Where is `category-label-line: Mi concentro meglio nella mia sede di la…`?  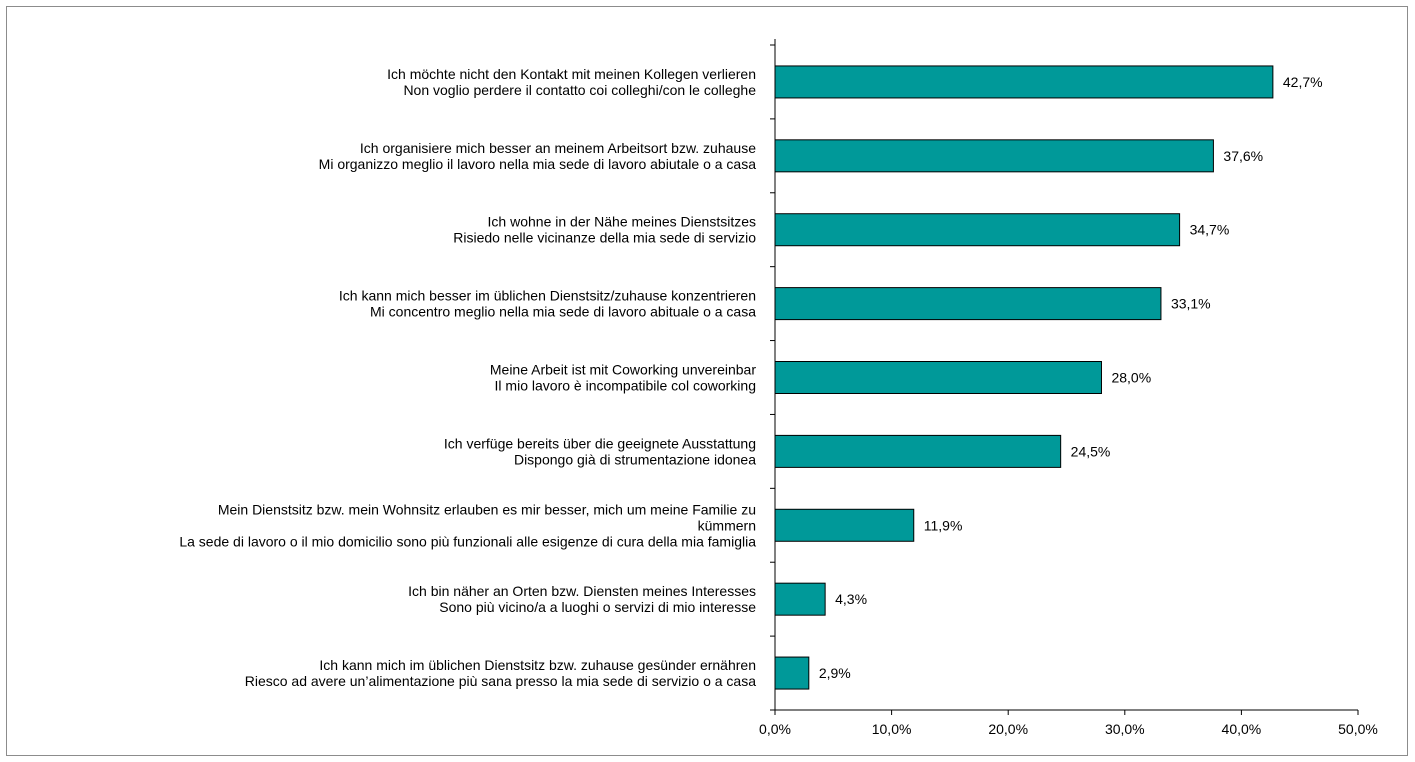 category-label-line: Mi concentro meglio nella mia sede di la… is located at coordinates (563, 312).